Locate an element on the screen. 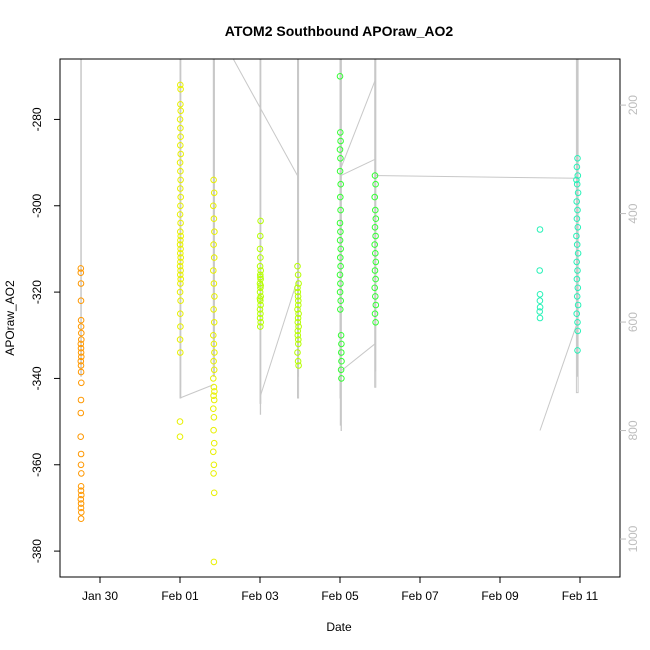 This screenshot has width=650, height=650. y-tick-label: -320 is located at coordinates (37, 292).